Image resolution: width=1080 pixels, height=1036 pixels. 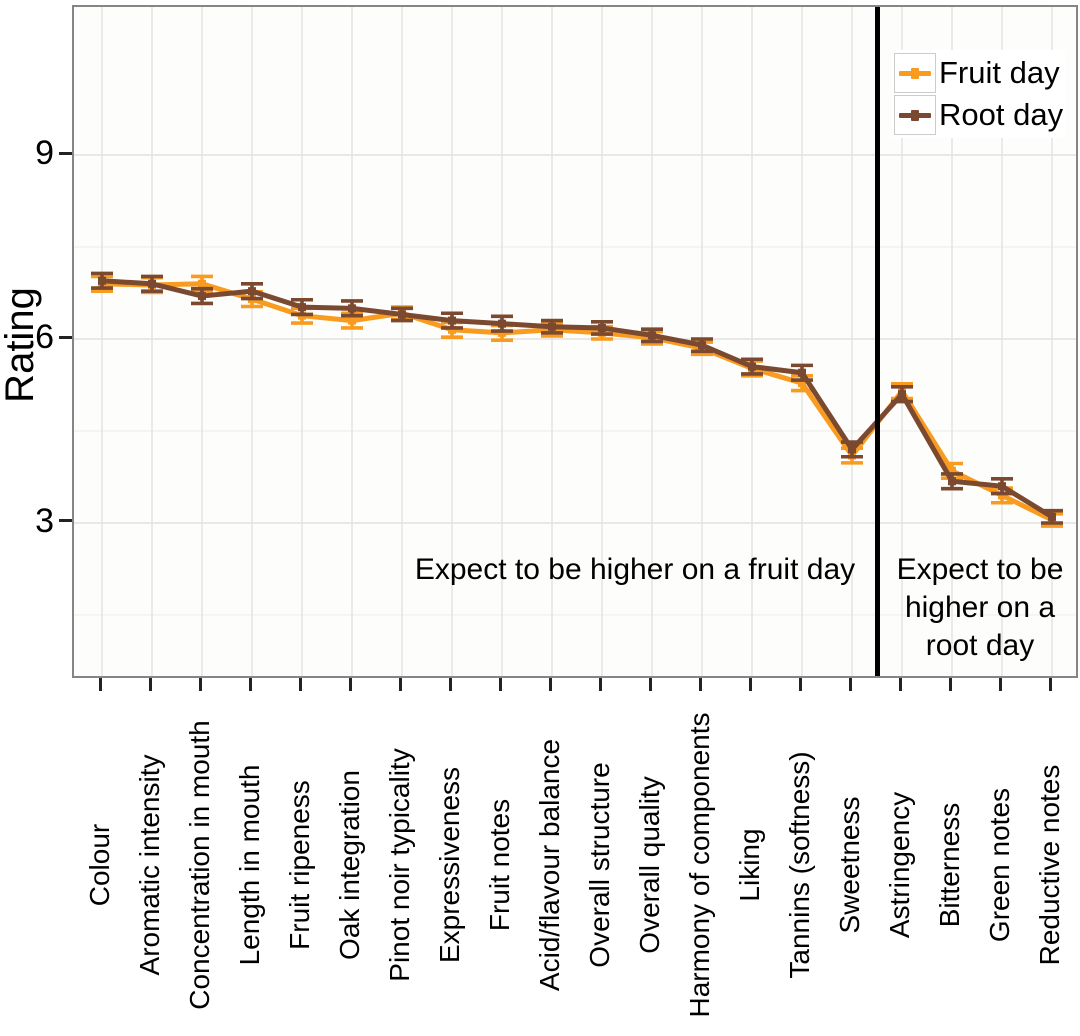 What do you see at coordinates (599, 865) in the screenshot?
I see `x-axis-label-overall-structure: Overall structure` at bounding box center [599, 865].